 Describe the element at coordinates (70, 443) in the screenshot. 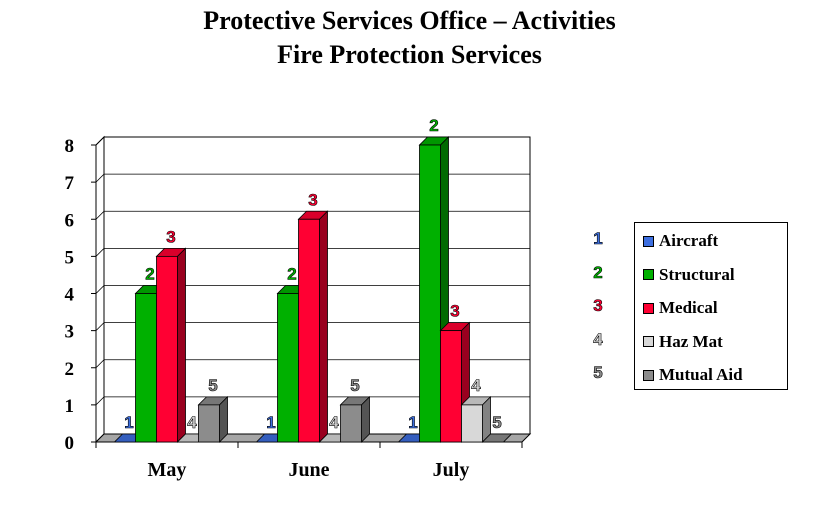

I see `y-tick-label: 0` at that location.